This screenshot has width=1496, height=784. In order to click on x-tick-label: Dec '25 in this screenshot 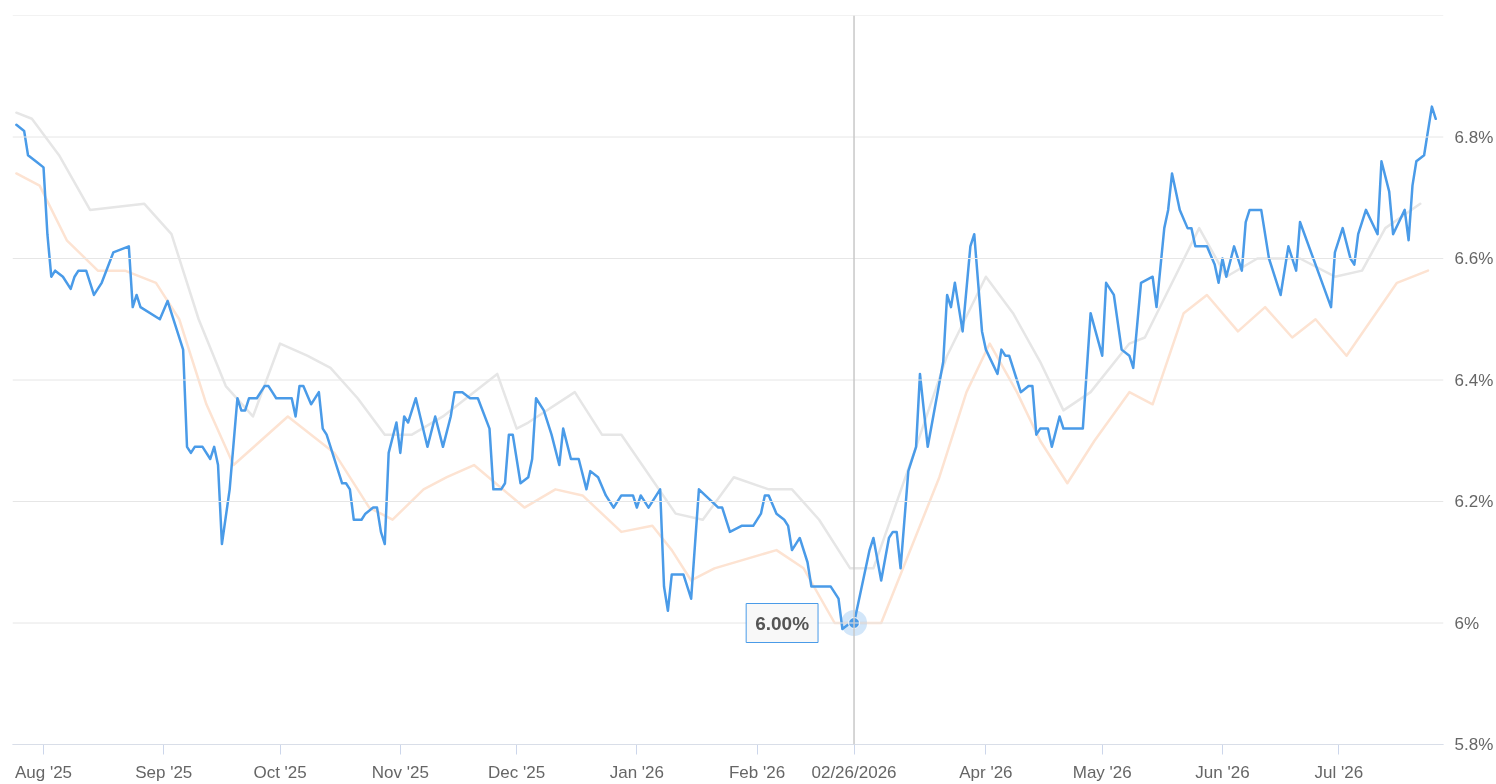, I will do `click(517, 772)`.